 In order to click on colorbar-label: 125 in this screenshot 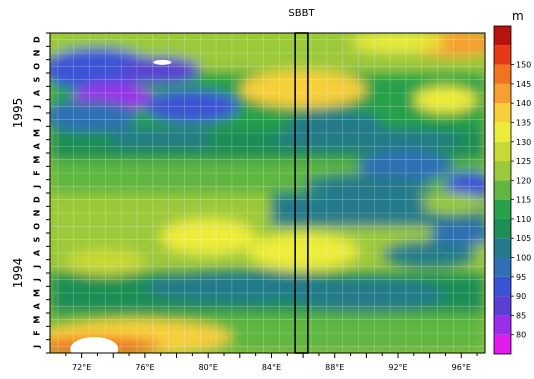, I will do `click(523, 161)`.